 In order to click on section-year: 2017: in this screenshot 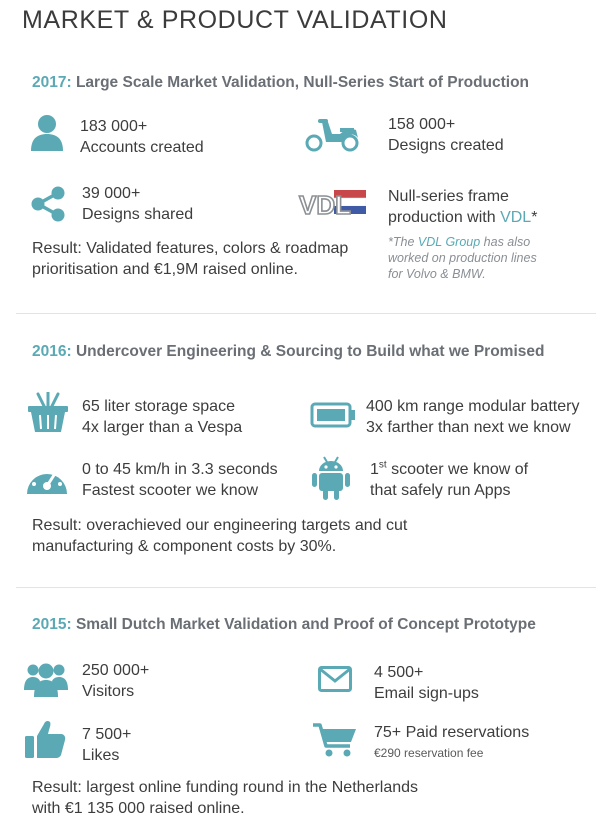, I will do `click(52, 82)`.